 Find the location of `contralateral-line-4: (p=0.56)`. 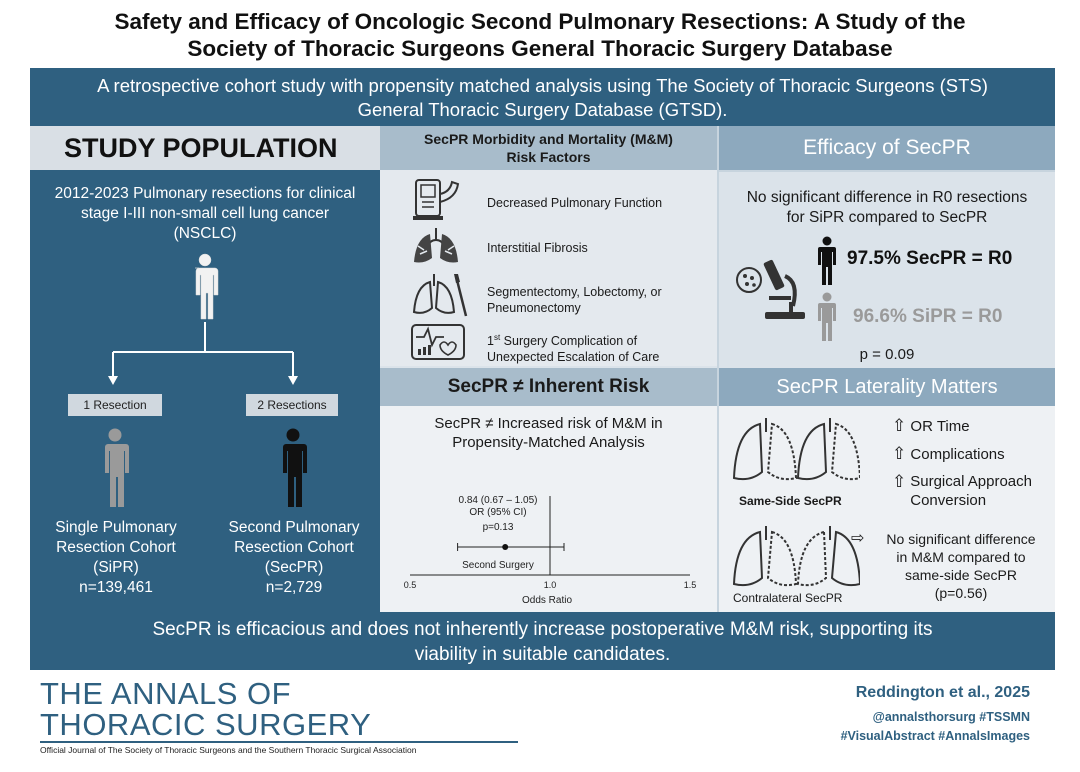

contralateral-line-4: (p=0.56) is located at coordinates (961, 593).